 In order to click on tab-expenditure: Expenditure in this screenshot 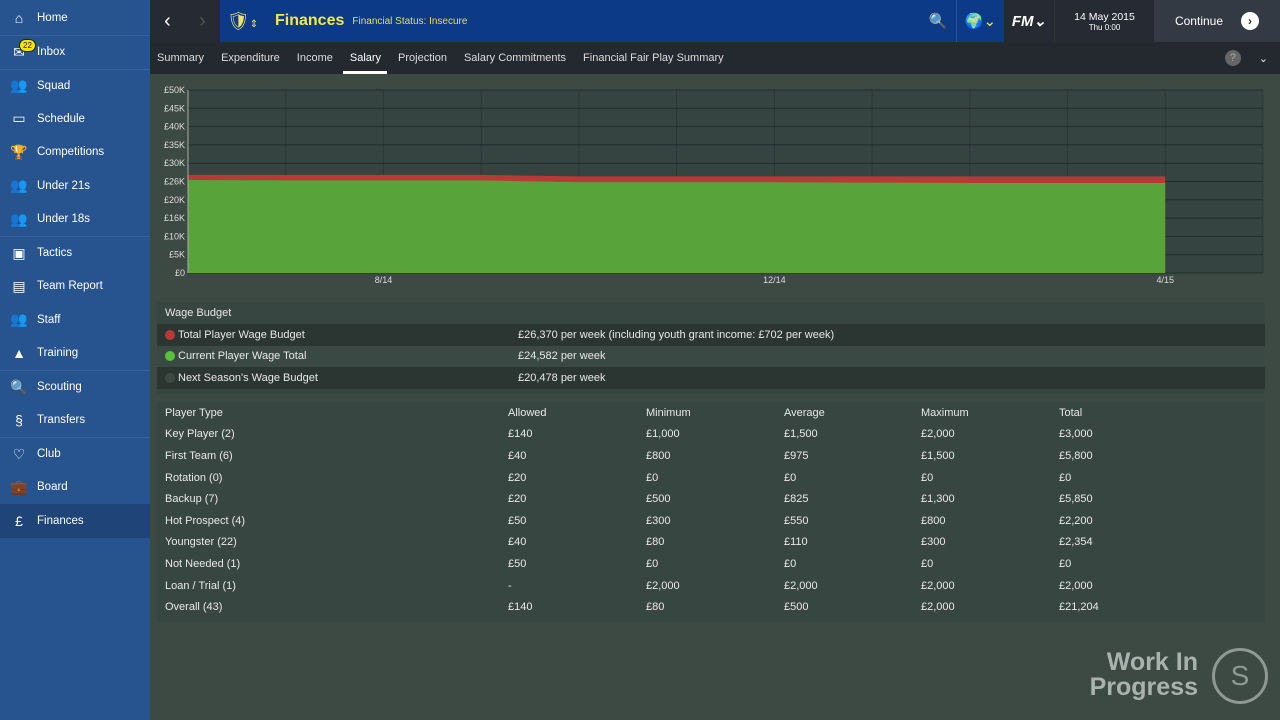, I will do `click(250, 58)`.